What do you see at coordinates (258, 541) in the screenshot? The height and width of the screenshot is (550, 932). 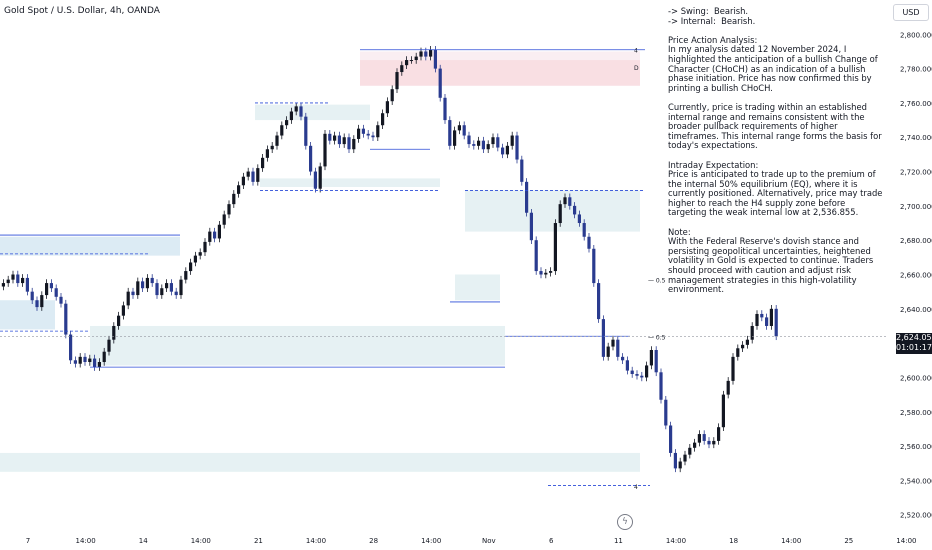 I see `x-tick-label: 21` at bounding box center [258, 541].